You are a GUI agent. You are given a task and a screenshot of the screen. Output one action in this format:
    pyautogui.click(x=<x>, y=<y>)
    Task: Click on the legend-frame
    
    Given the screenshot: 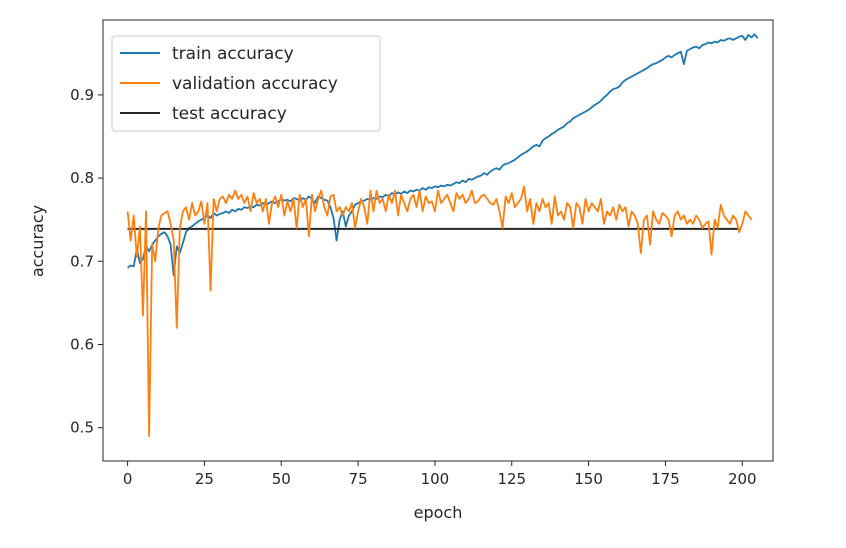 What is the action you would take?
    pyautogui.click(x=246, y=83)
    